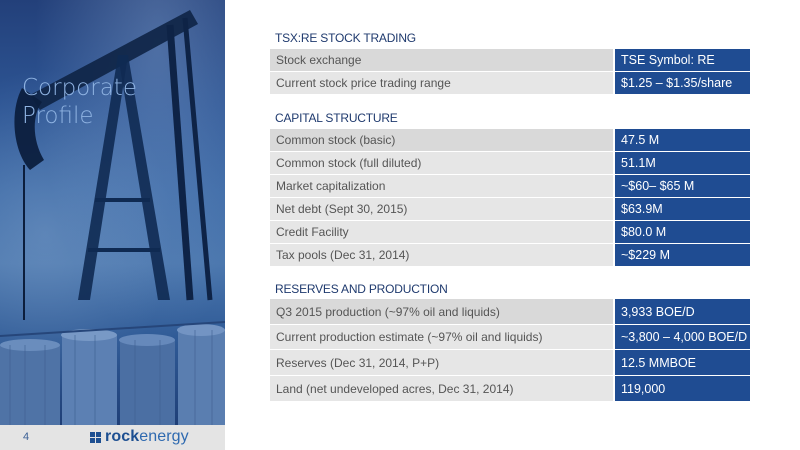 The height and width of the screenshot is (450, 800). I want to click on footer-page-area, so click(30, 437).